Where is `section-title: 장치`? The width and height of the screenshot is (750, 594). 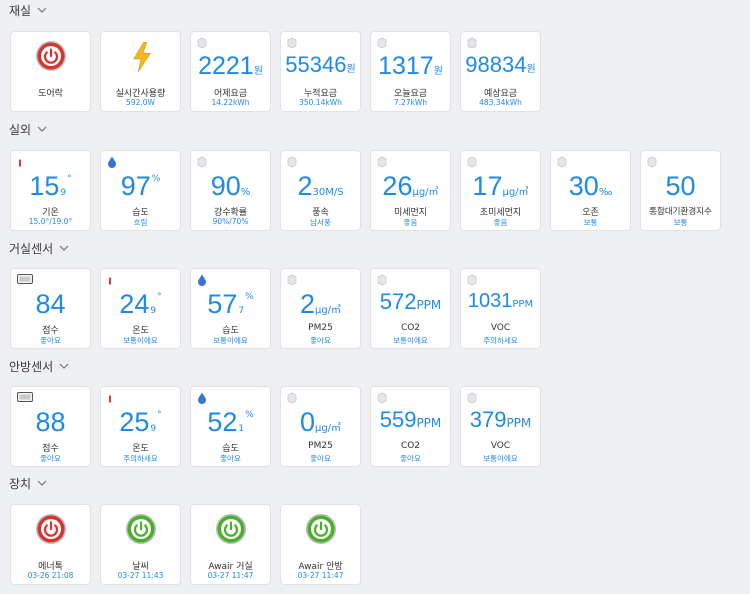 section-title: 장치 is located at coordinates (20, 483).